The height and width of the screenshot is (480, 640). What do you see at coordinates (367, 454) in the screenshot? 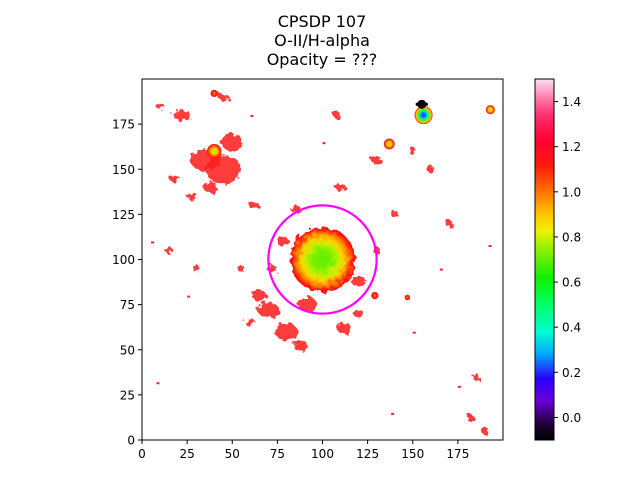
I see `x-tick-label: 125` at bounding box center [367, 454].